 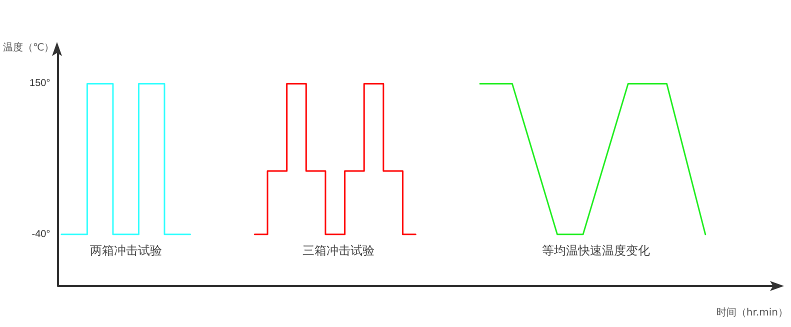 I want to click on y-tick-label: -40°, so click(x=41, y=234).